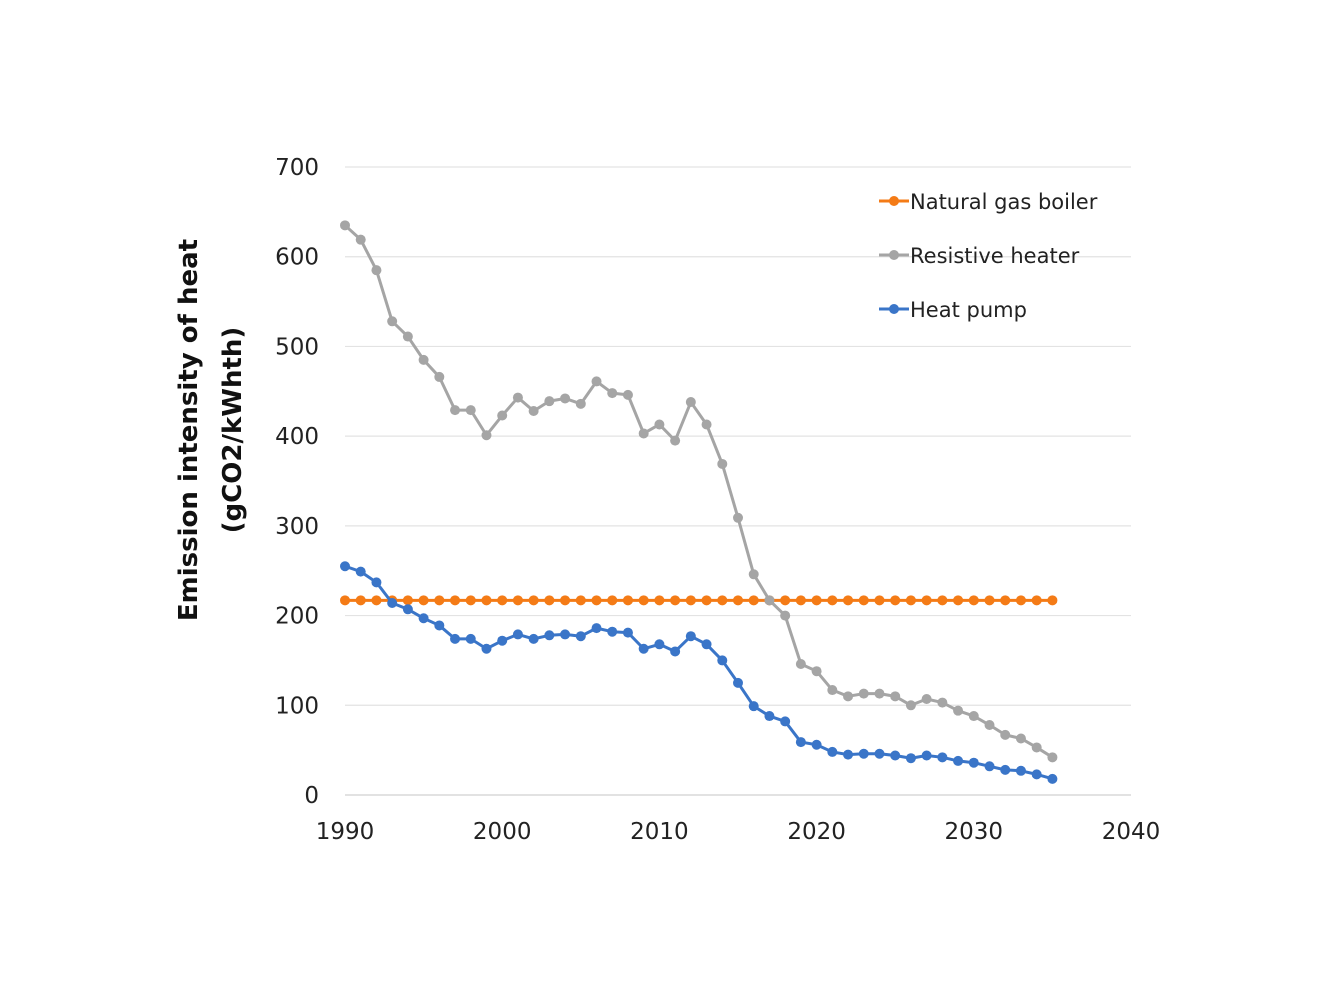  Describe the element at coordinates (297, 527) in the screenshot. I see `y-tick-label: 300` at that location.